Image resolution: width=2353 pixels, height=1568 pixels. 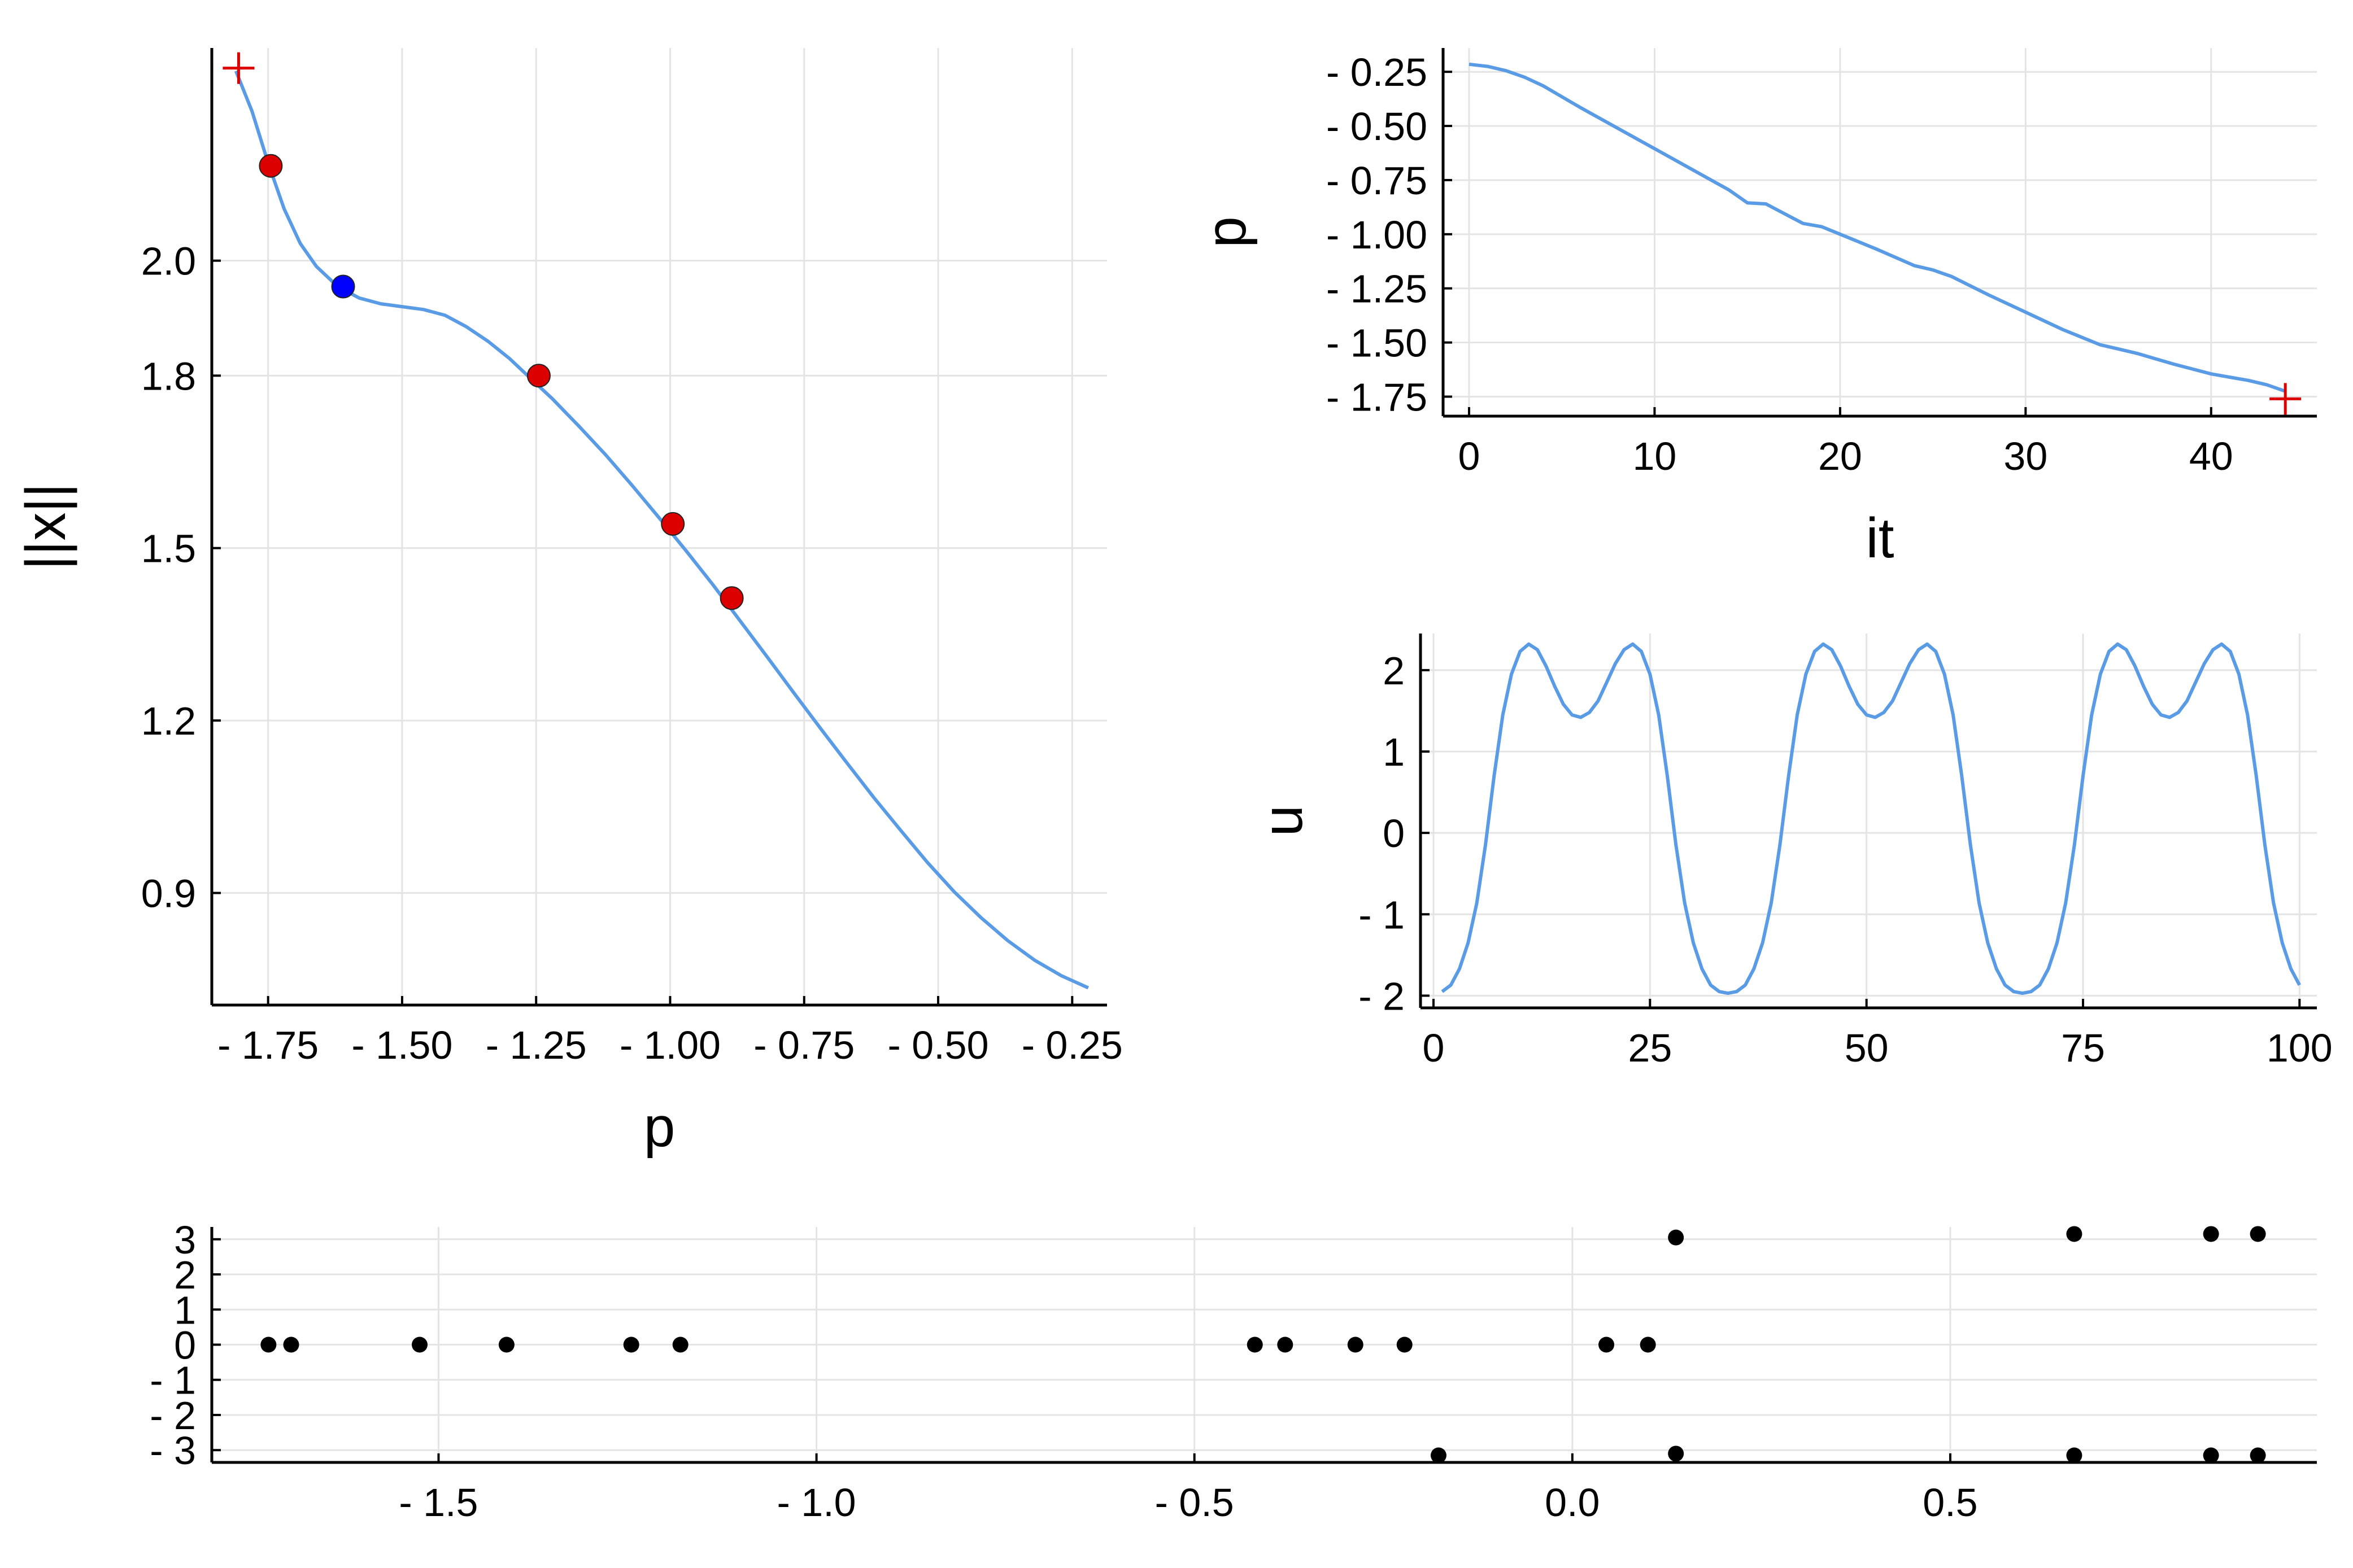 What do you see at coordinates (2025, 456) in the screenshot?
I see `x-tick-label: 30` at bounding box center [2025, 456].